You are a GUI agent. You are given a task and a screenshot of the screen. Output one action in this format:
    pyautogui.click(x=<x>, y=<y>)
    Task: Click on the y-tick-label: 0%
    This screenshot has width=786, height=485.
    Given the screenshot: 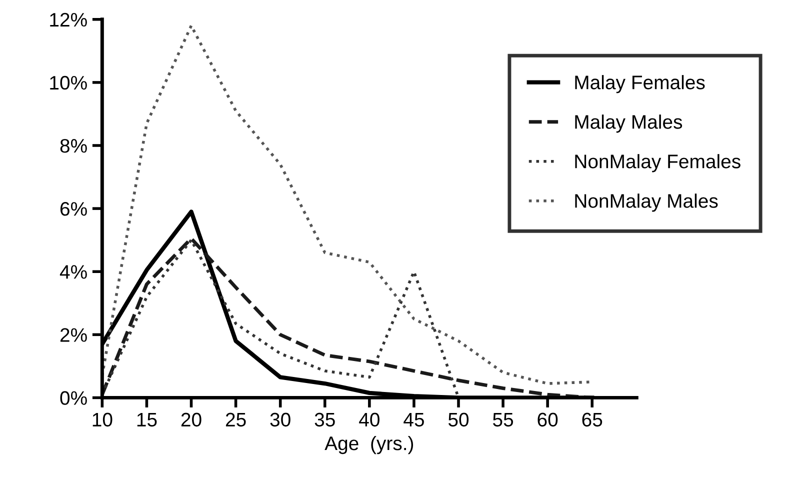 What is the action you would take?
    pyautogui.click(x=73, y=398)
    